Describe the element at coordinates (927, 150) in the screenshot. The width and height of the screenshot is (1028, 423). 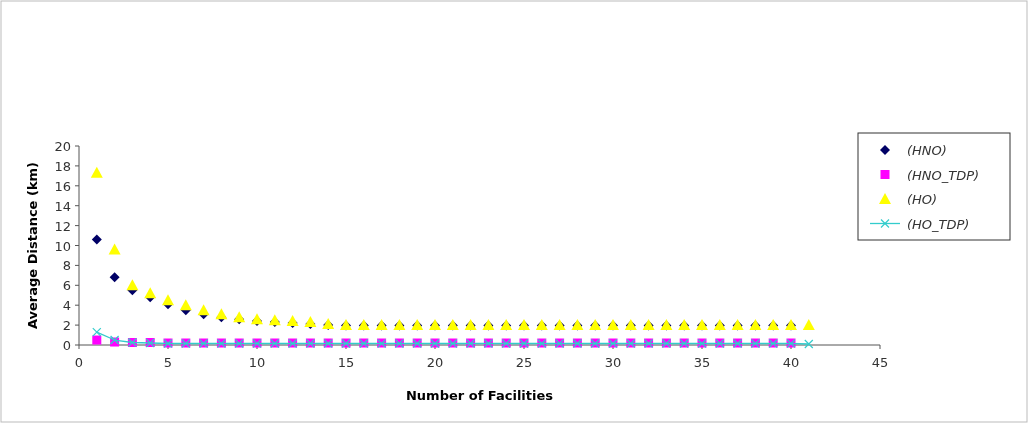
I see `legend-label: (HNO)` at that location.